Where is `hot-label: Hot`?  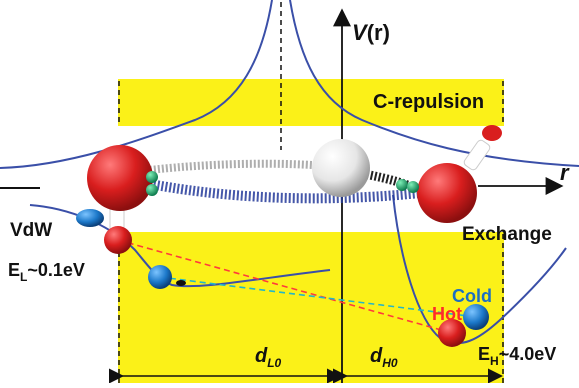
hot-label: Hot is located at coordinates (447, 314).